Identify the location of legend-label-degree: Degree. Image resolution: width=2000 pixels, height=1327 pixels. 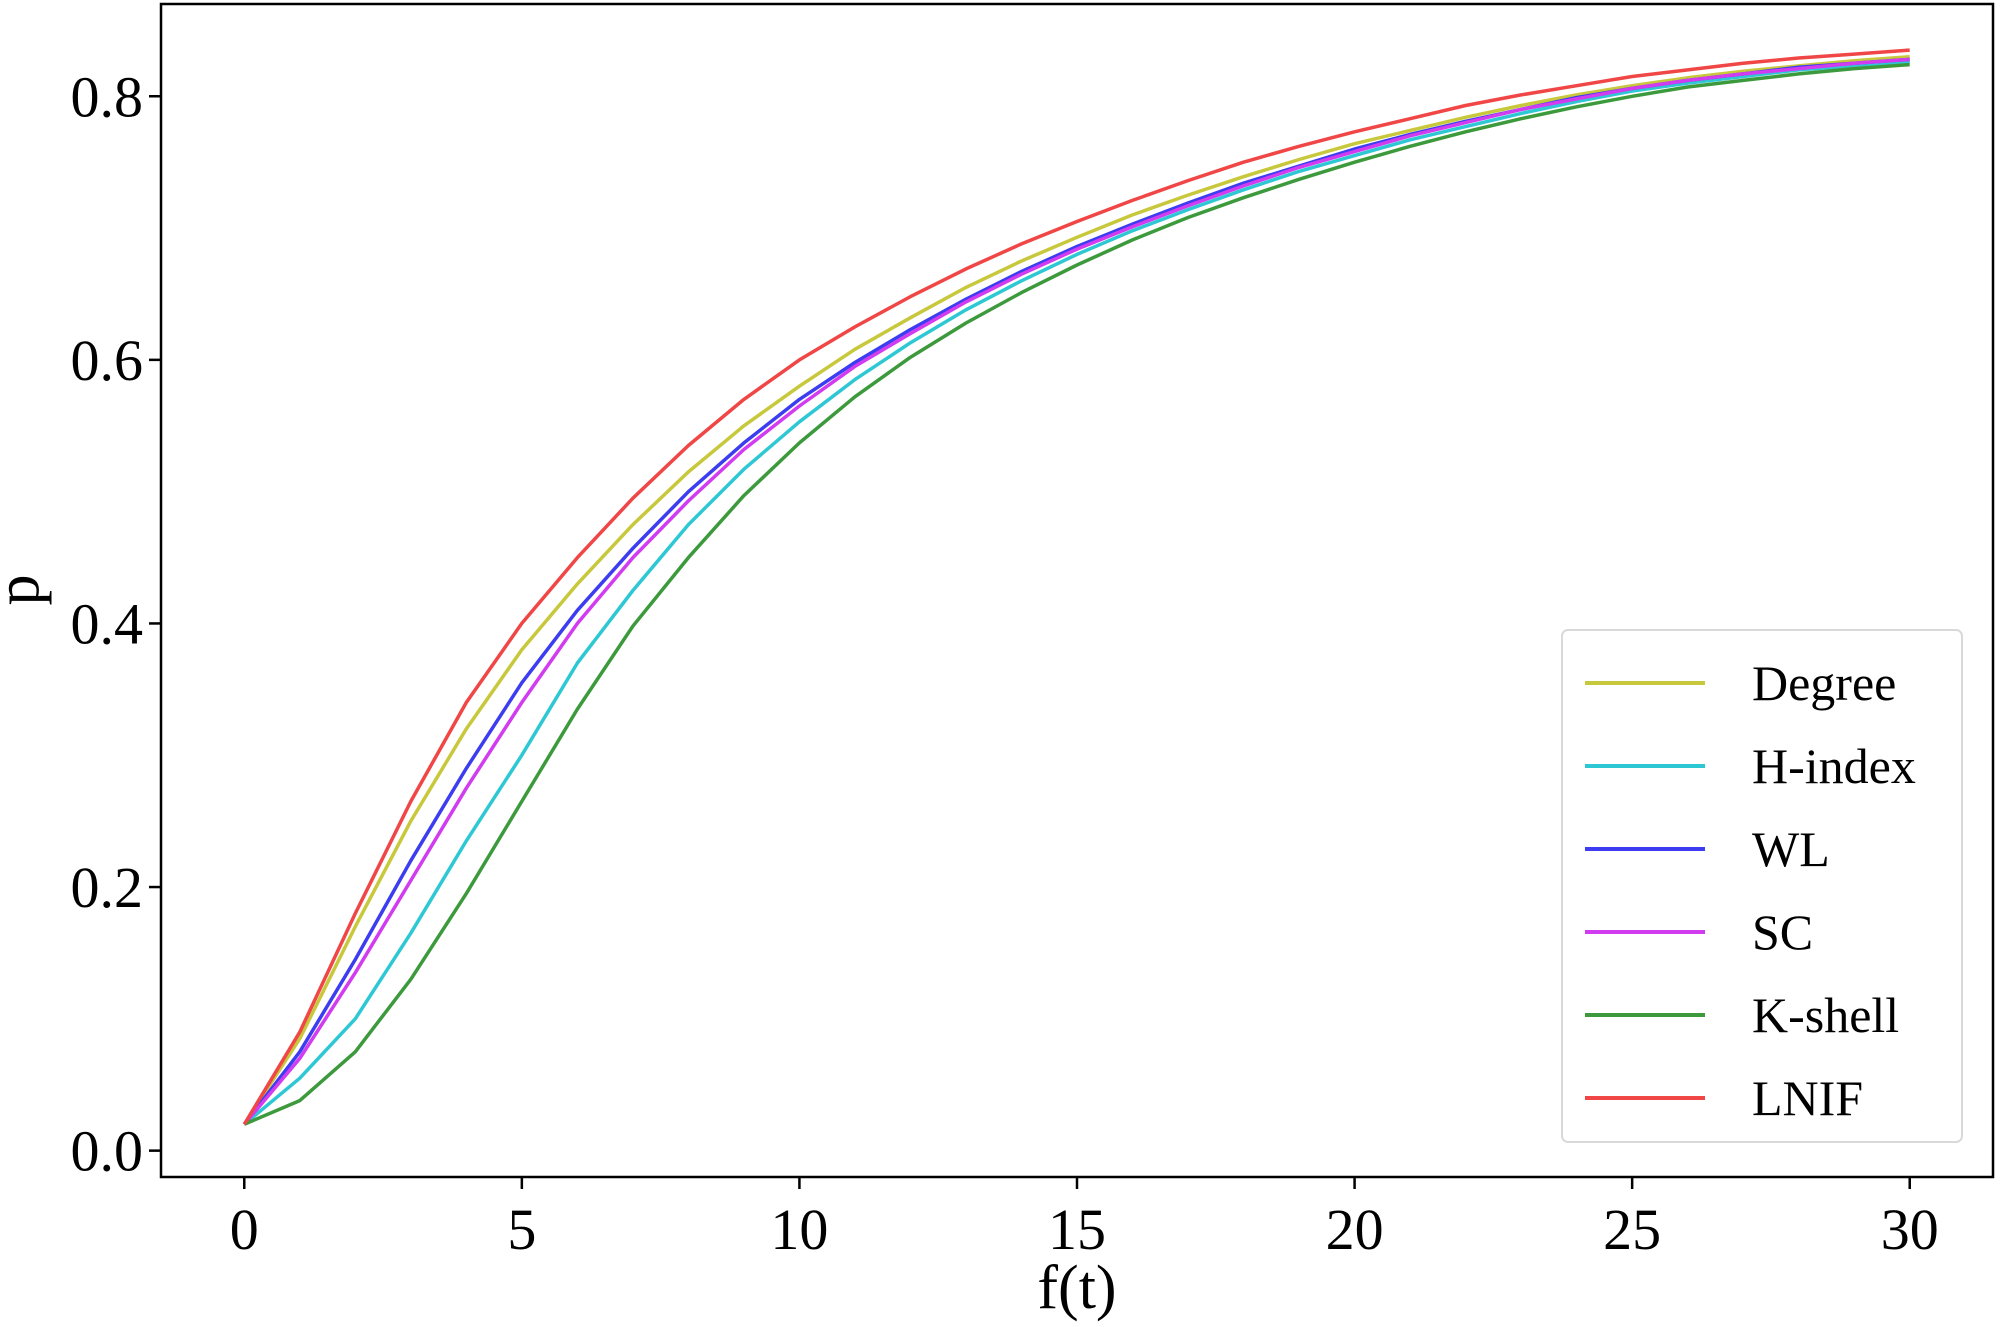
(1824, 683).